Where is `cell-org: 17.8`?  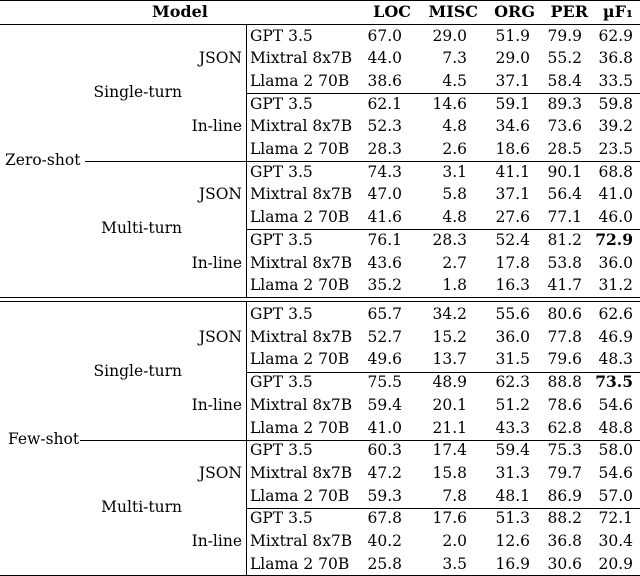
cell-org: 17.8 is located at coordinates (512, 262).